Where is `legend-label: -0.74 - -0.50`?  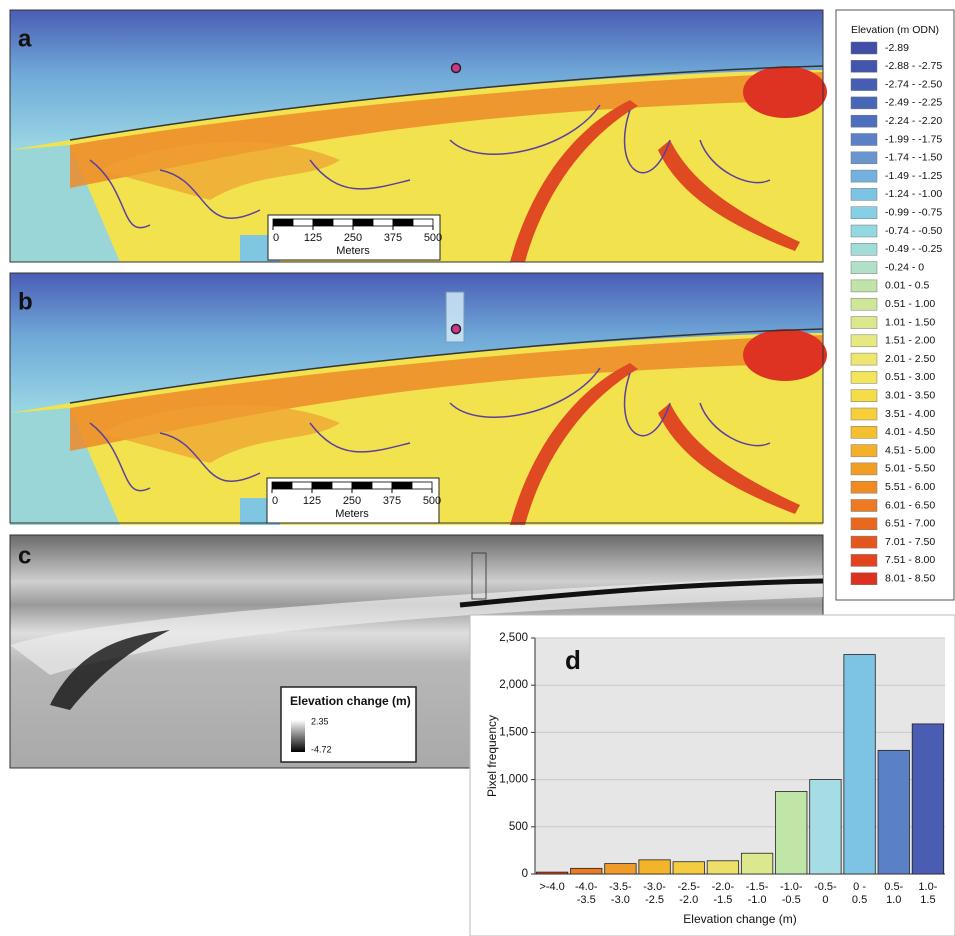
legend-label: -0.74 - -0.50 is located at coordinates (913, 231).